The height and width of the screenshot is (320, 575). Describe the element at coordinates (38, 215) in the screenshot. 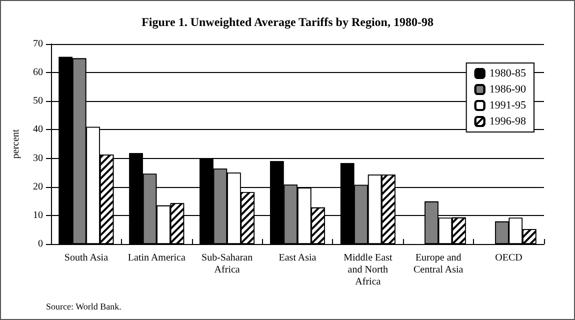

I see `y-tick-label: 10` at that location.